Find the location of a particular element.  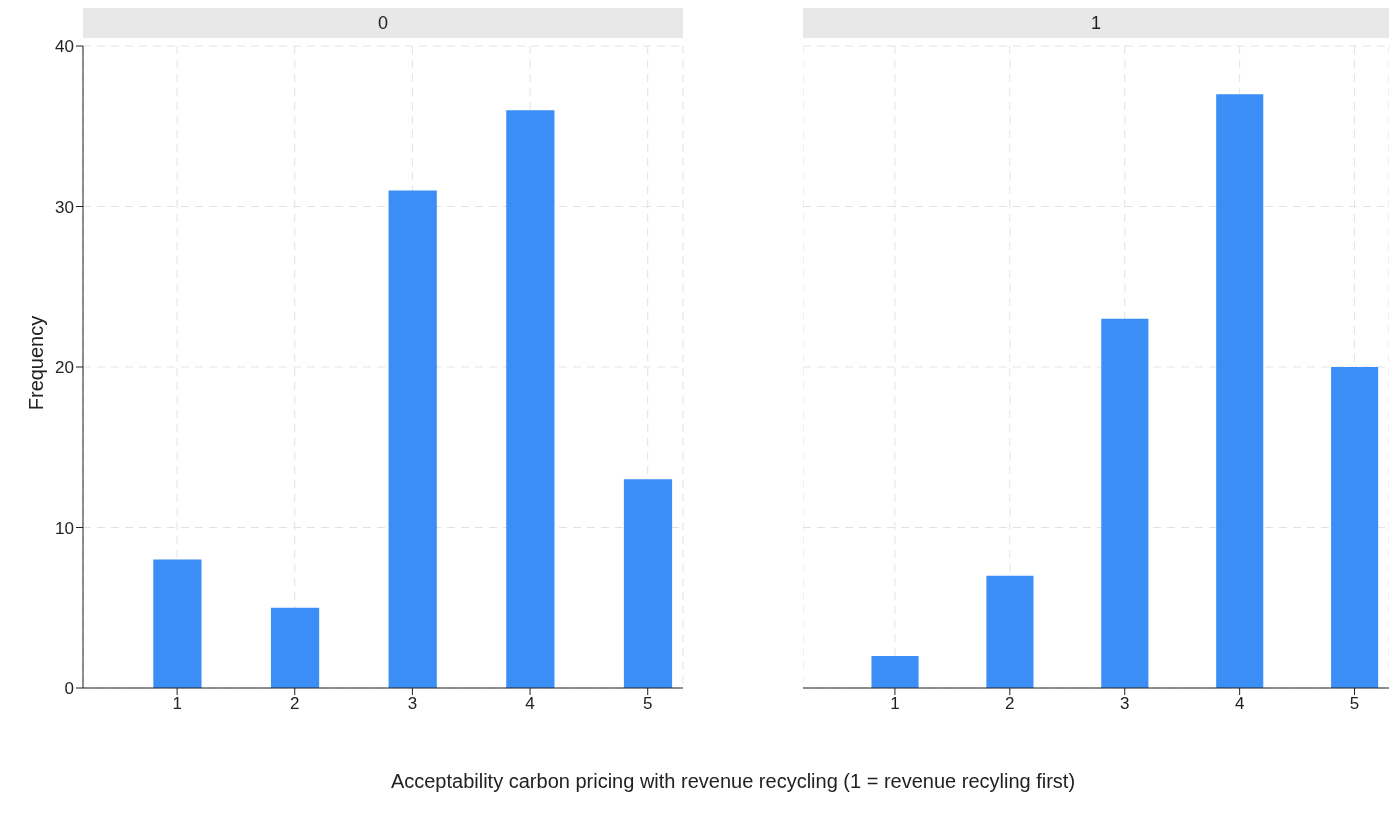

chart-title: 1 is located at coordinates (1096, 23).